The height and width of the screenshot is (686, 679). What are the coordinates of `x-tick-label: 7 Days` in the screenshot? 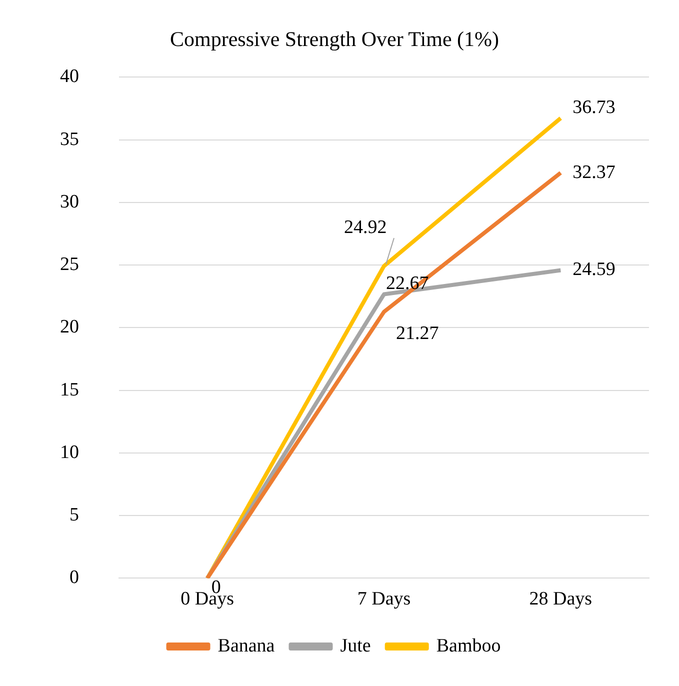 It's located at (384, 599).